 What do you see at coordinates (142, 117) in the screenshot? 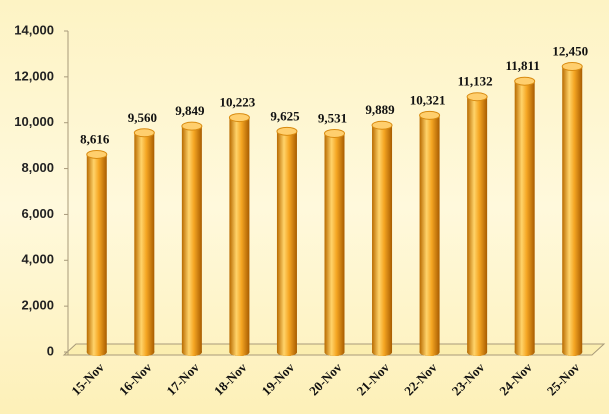
I see `value-label: 9,560` at bounding box center [142, 117].